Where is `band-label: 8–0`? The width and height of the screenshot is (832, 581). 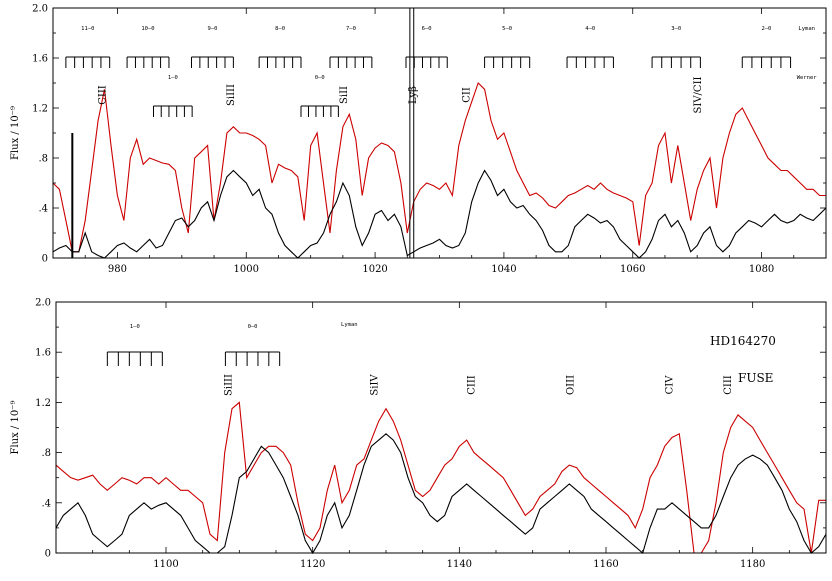 band-label: 8–0 is located at coordinates (280, 29).